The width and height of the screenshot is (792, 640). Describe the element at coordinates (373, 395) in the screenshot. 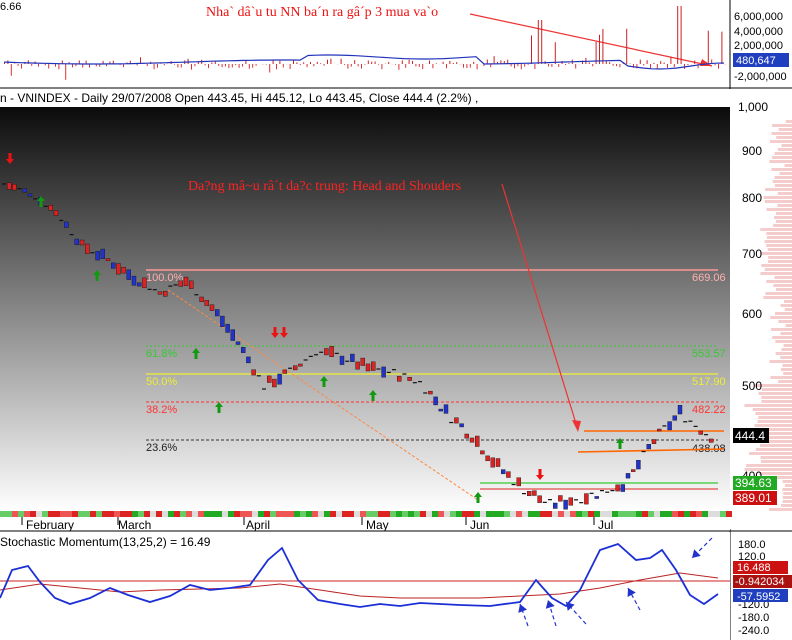

I see `buy-arrow-icon` at that location.